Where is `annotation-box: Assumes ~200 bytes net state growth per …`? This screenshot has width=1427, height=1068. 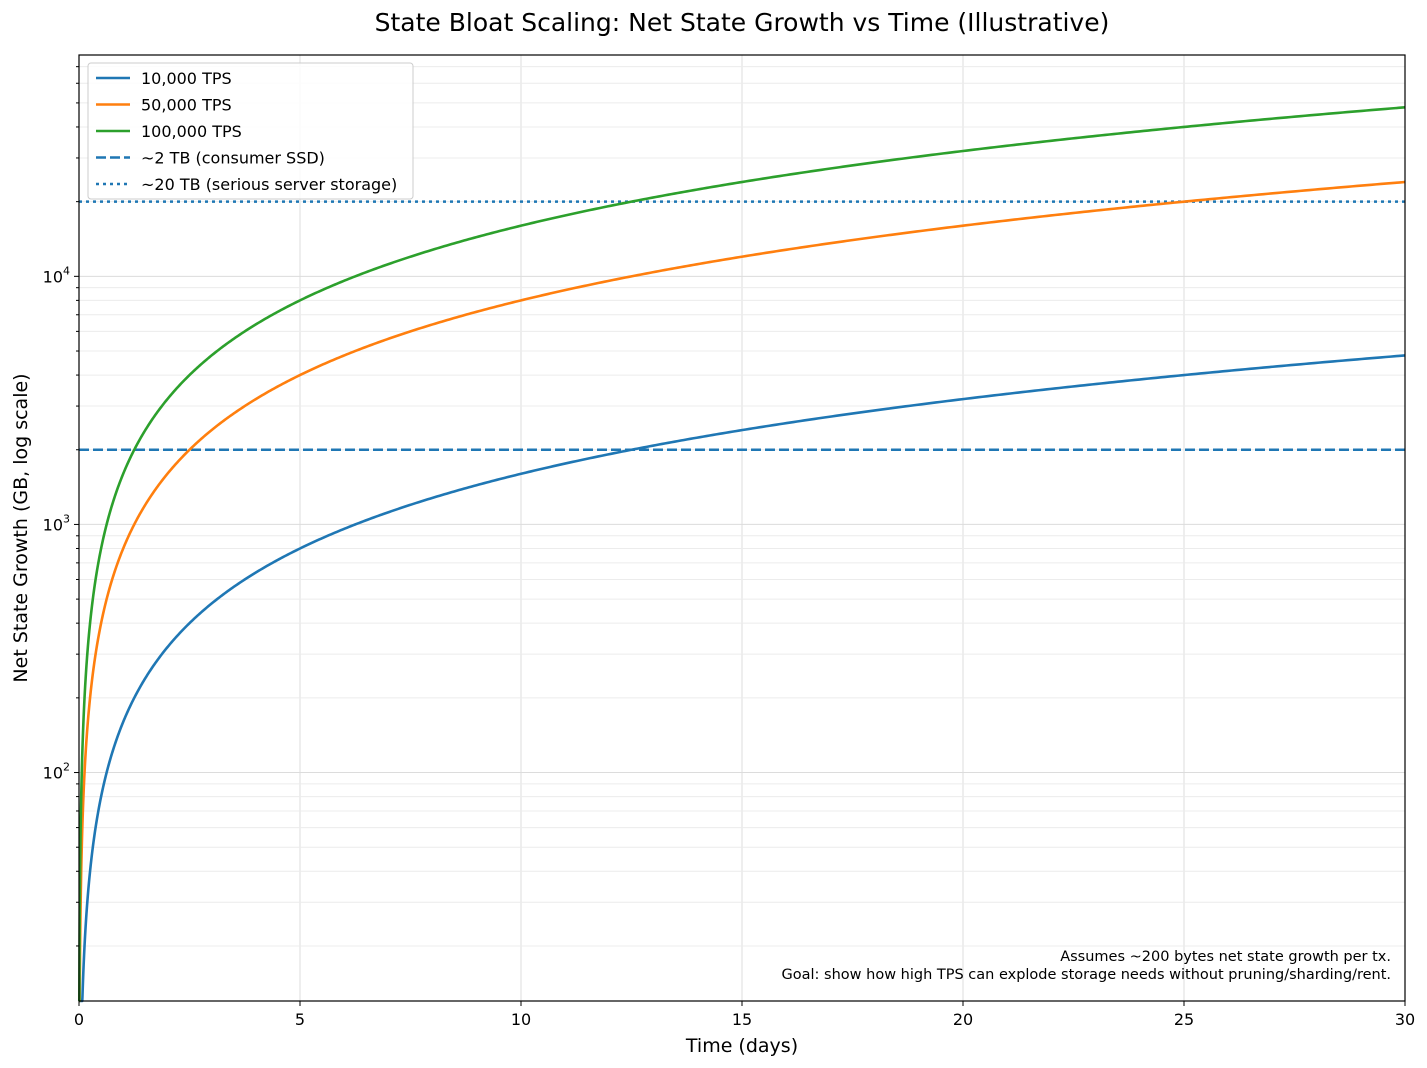
annotation-box: Assumes ~200 bytes net state growth per … is located at coordinates (1086, 966).